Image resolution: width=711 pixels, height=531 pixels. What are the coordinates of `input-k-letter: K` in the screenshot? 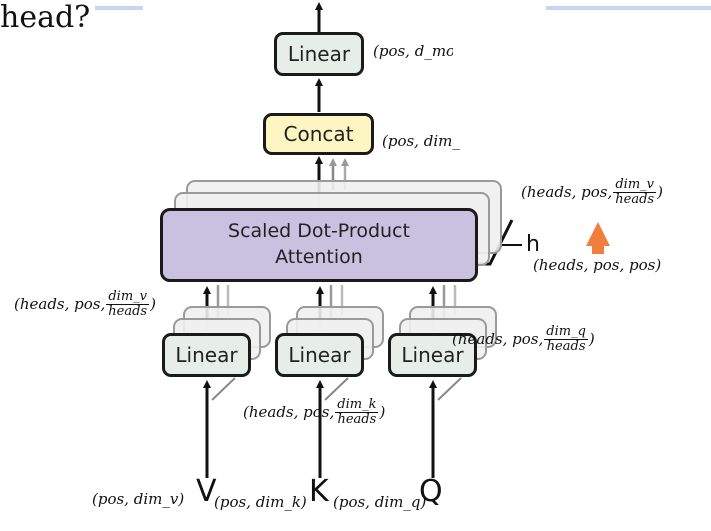 It's located at (319, 491).